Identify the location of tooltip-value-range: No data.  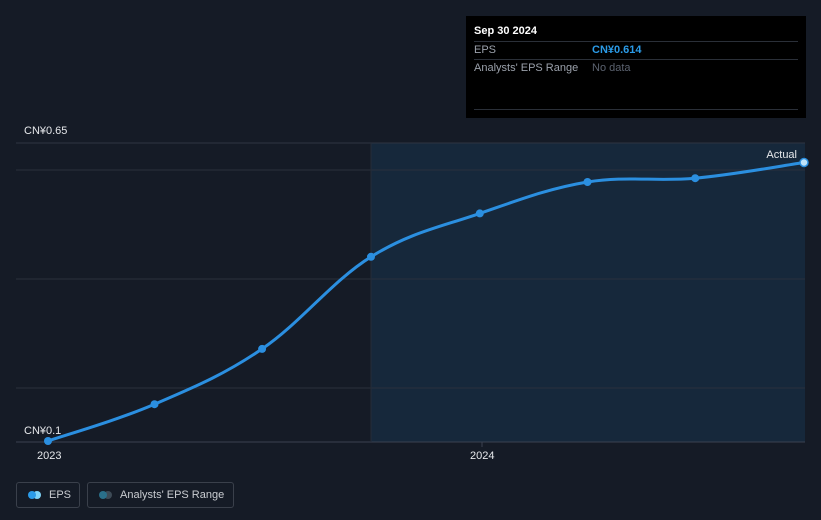
(611, 68).